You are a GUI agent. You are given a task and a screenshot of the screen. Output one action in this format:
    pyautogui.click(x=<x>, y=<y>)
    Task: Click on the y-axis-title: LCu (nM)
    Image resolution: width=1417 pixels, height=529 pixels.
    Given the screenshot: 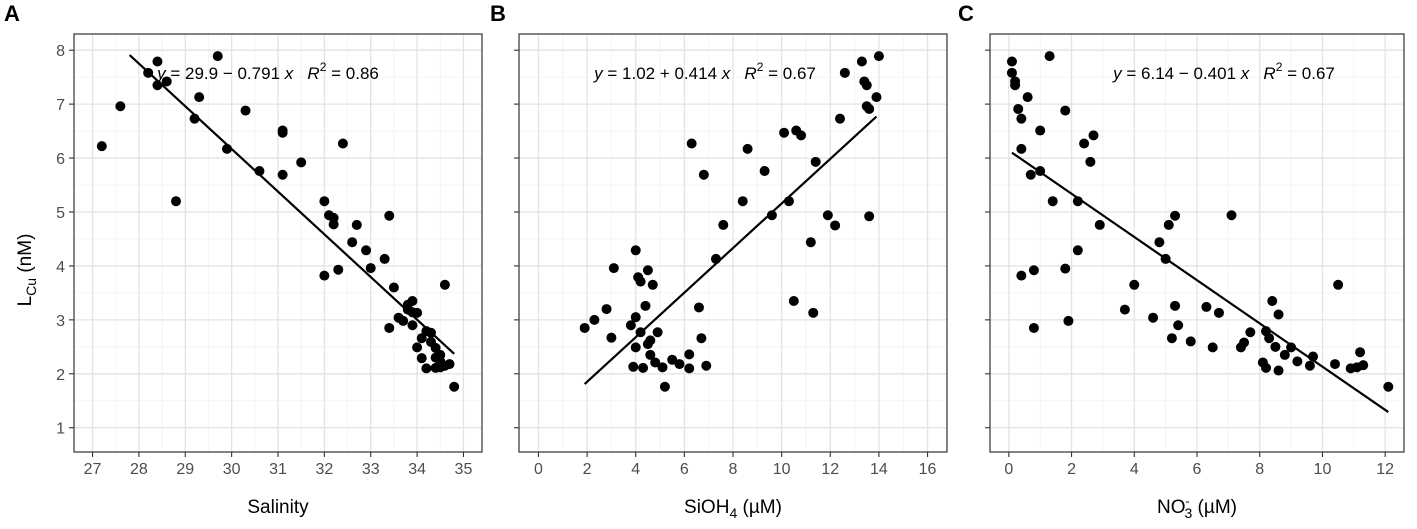 What is the action you would take?
    pyautogui.click(x=27, y=270)
    